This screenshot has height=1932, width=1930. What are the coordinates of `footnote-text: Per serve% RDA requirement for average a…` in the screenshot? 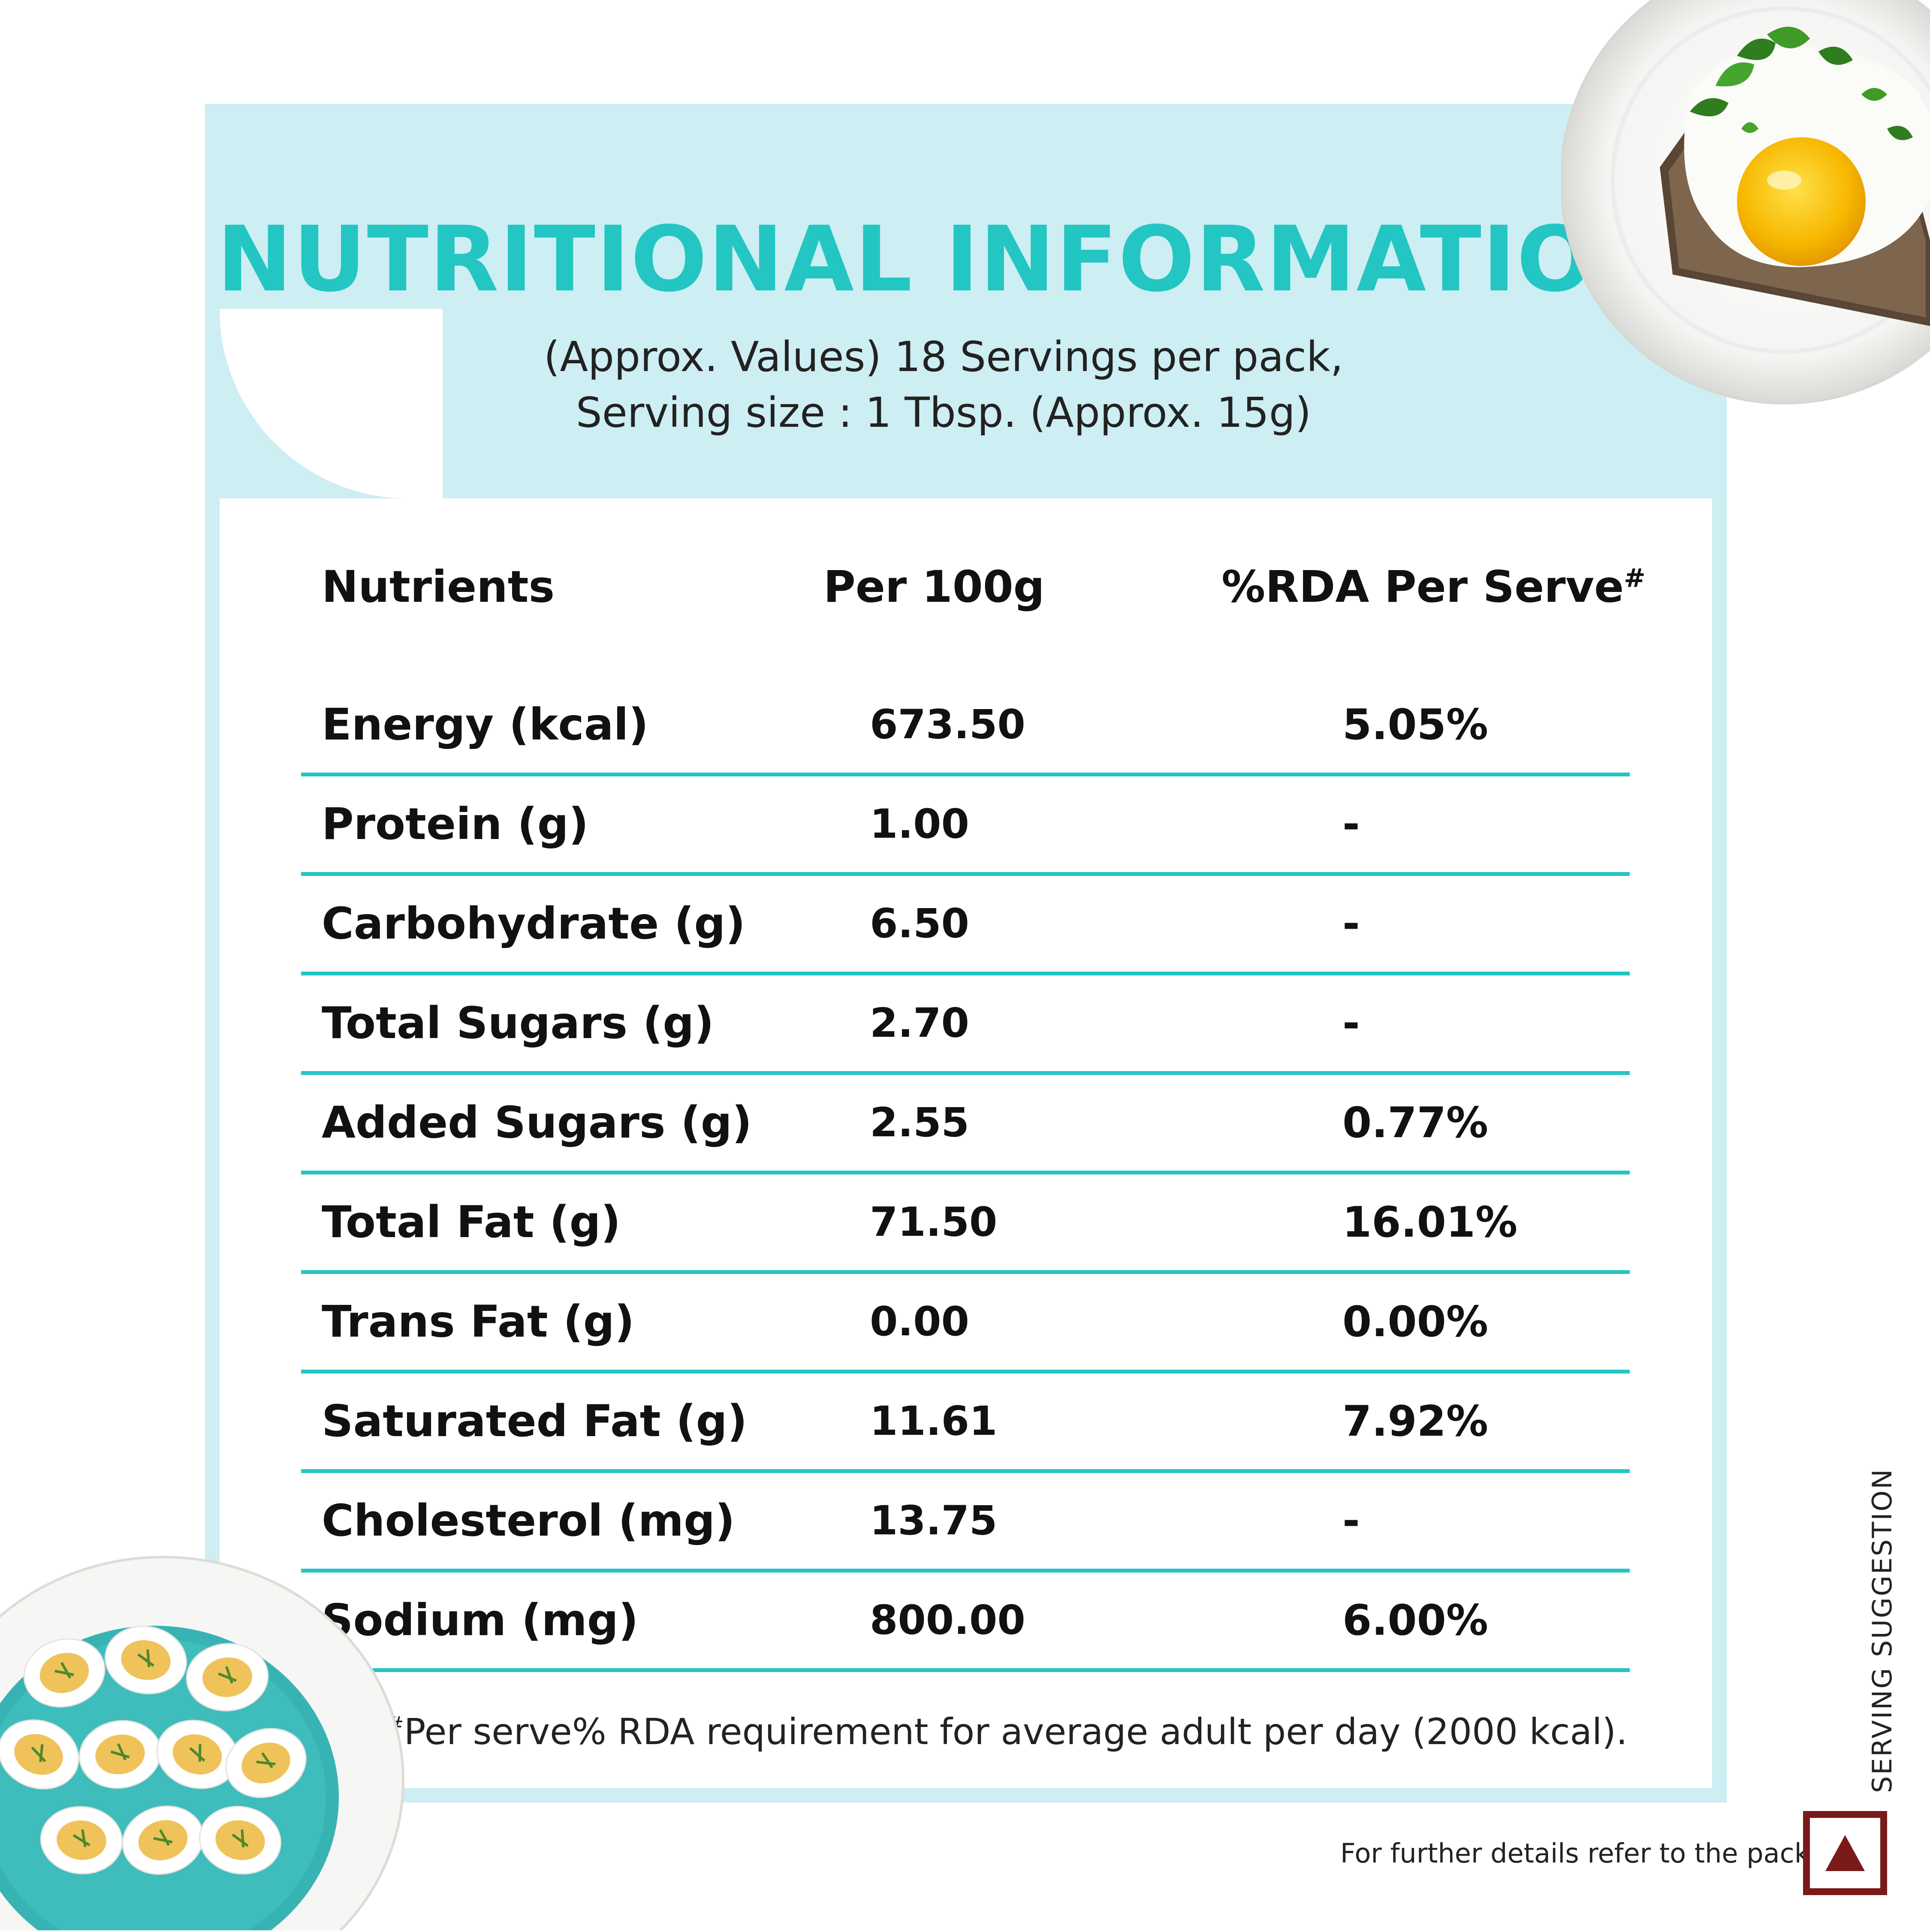 It's located at (1016, 1732).